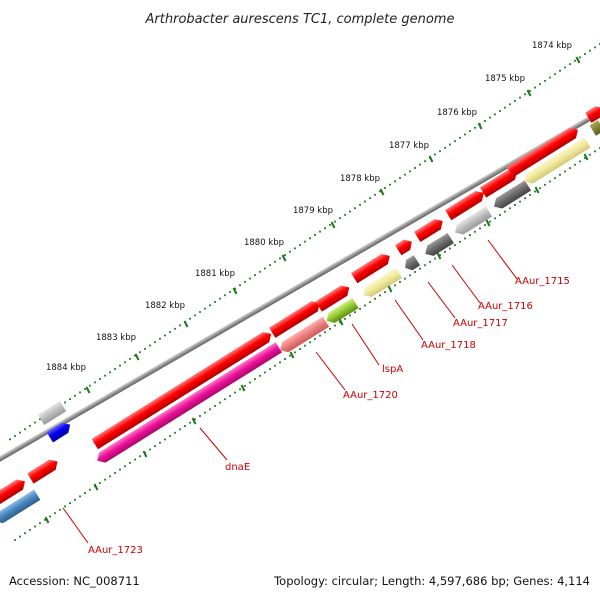 The height and width of the screenshot is (600, 600). I want to click on ruler-tick-label: 1883 kbp, so click(116, 338).